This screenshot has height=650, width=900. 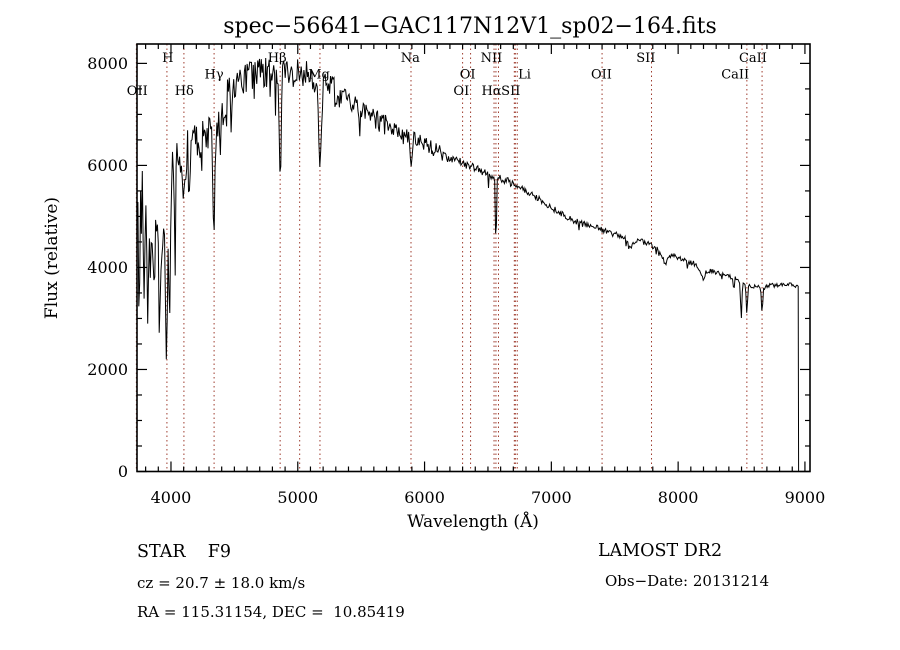 I want to click on line-label-Hβ: Hβ, so click(x=277, y=58).